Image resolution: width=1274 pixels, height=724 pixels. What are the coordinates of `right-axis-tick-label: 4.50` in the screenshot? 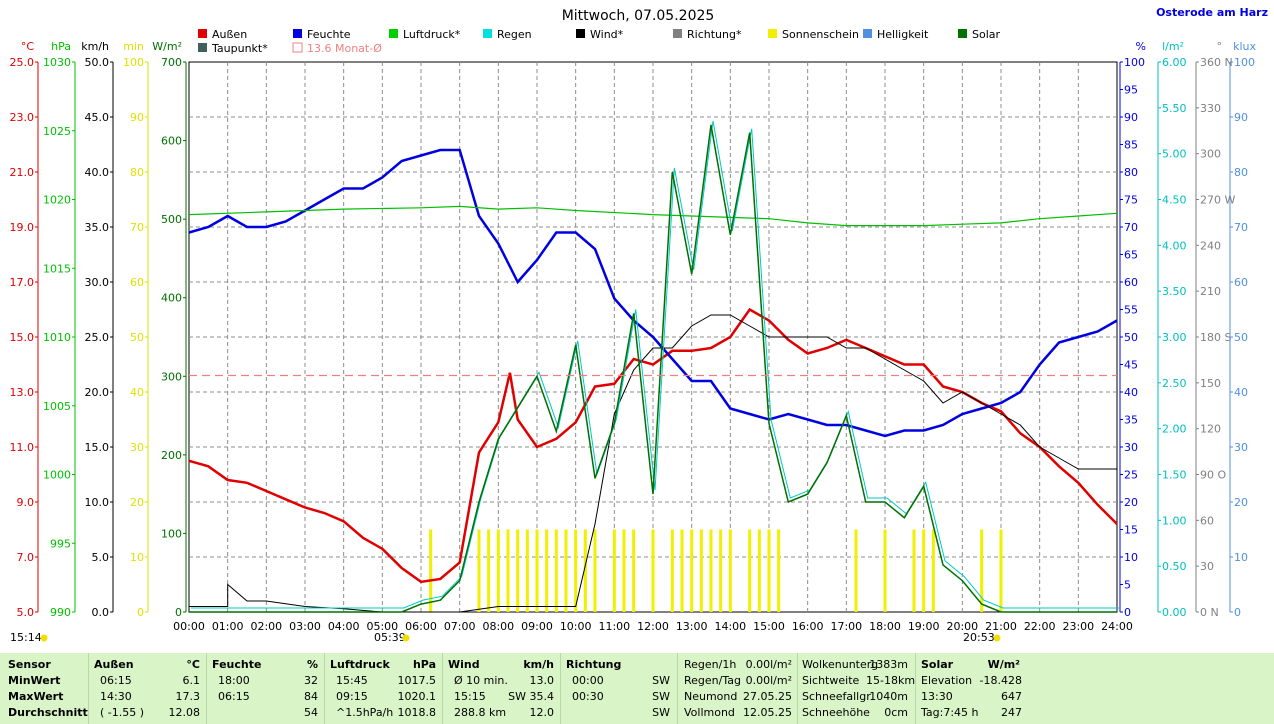 It's located at (1174, 200).